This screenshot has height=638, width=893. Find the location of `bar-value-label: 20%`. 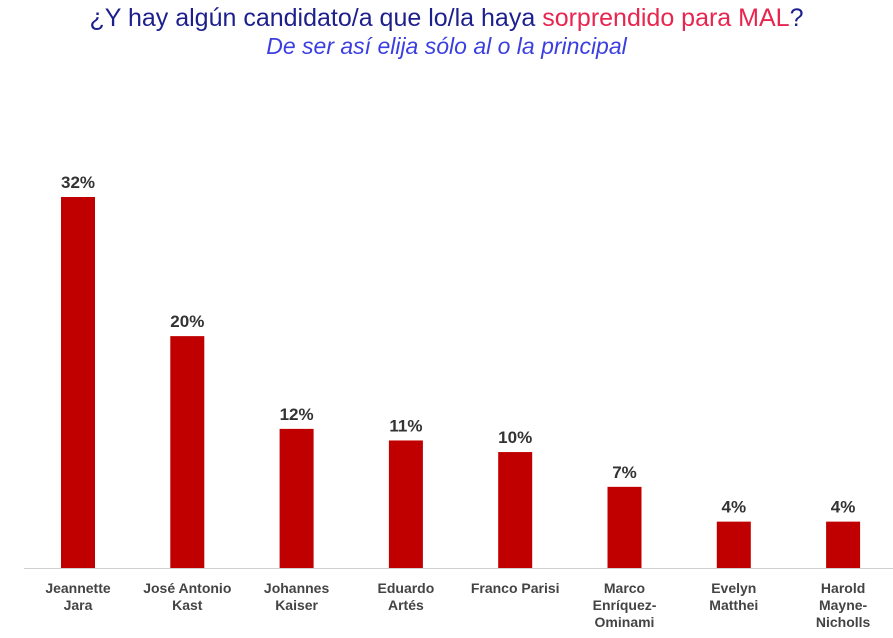

bar-value-label: 20% is located at coordinates (187, 321).